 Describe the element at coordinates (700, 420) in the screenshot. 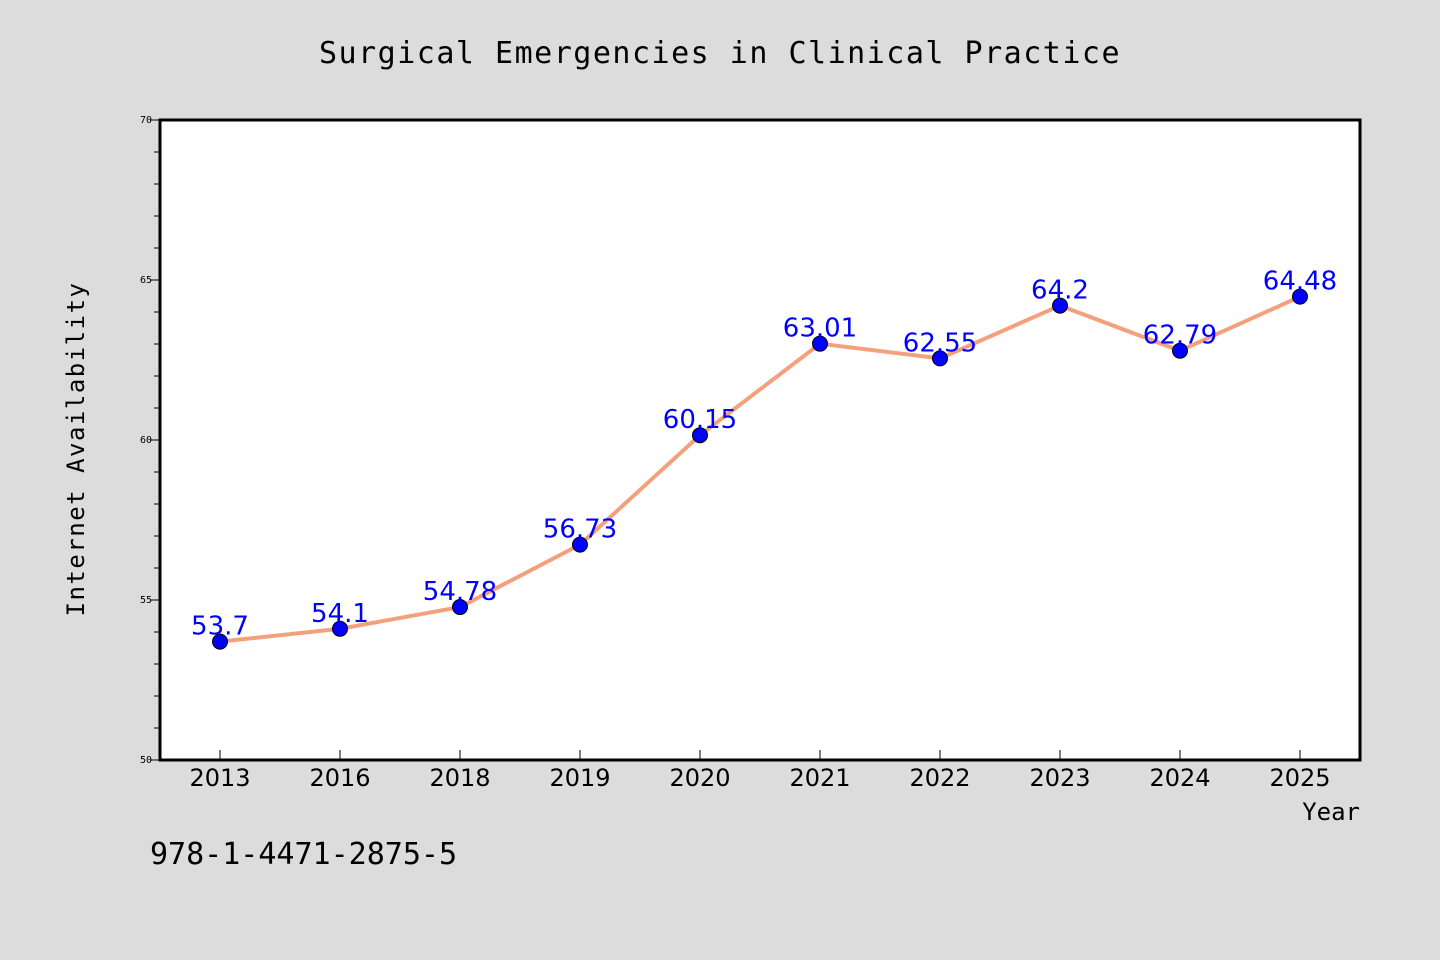

I see `data-label: 60.15` at that location.